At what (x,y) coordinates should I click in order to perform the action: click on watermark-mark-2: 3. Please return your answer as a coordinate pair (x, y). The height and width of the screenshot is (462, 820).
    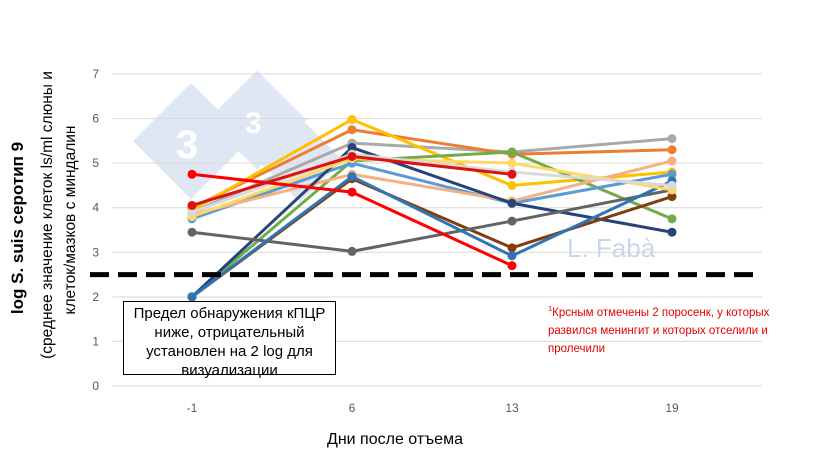
    Looking at the image, I should click on (253, 123).